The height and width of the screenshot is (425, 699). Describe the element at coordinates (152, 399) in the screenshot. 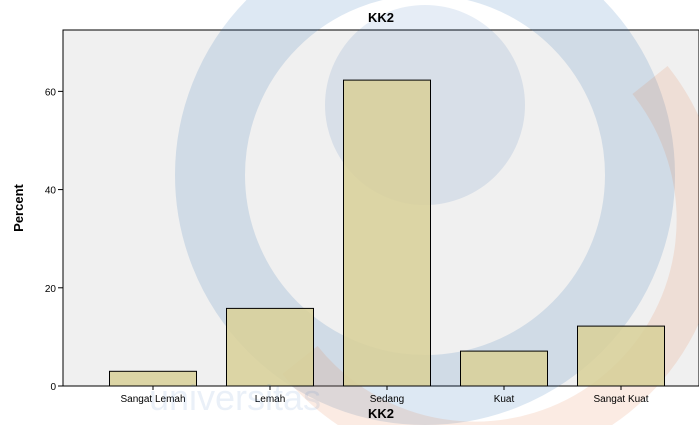

I see `x-tick-label: Sangat Lemah` at that location.